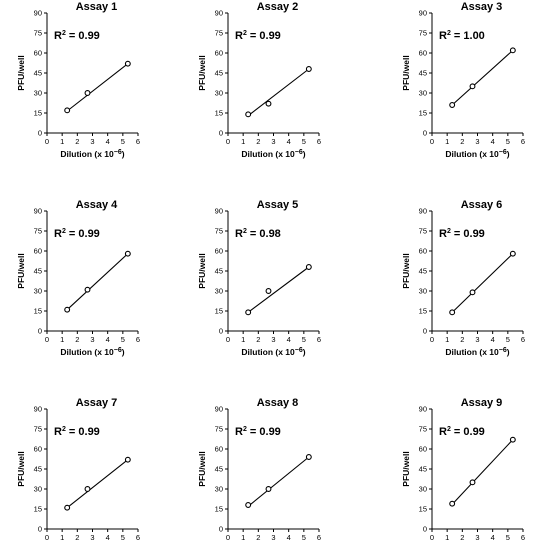 The width and height of the screenshot is (550, 544). I want to click on panel-title: Assay 7, so click(97, 403).